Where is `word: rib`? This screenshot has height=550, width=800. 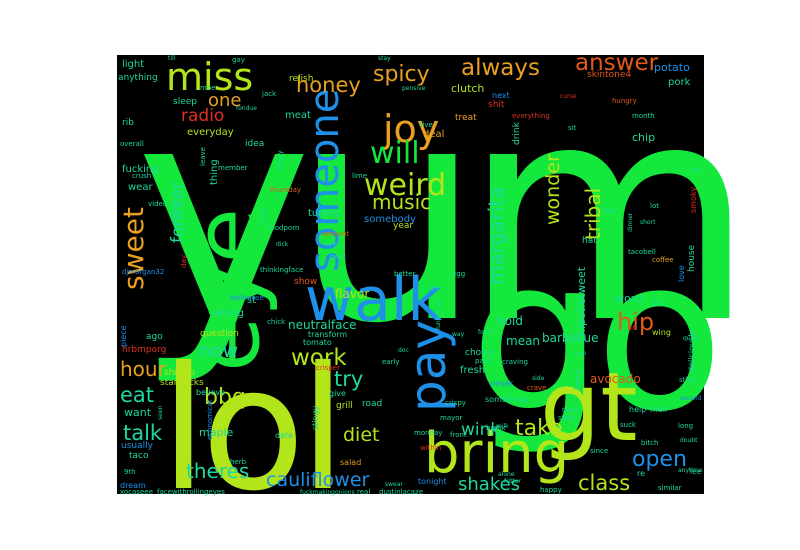 word: rib is located at coordinates (128, 123).